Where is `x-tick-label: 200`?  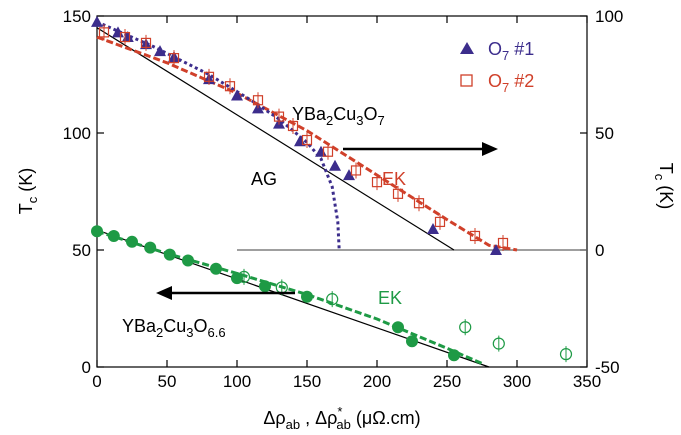 x-tick-label: 200 is located at coordinates (377, 381).